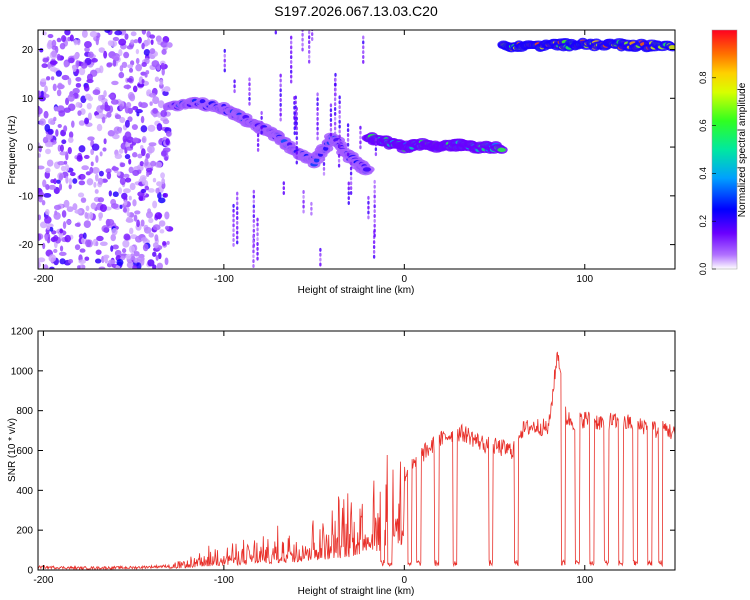 This screenshot has width=750, height=600. What do you see at coordinates (22, 371) in the screenshot?
I see `y-tick-label: 1000` at bounding box center [22, 371].